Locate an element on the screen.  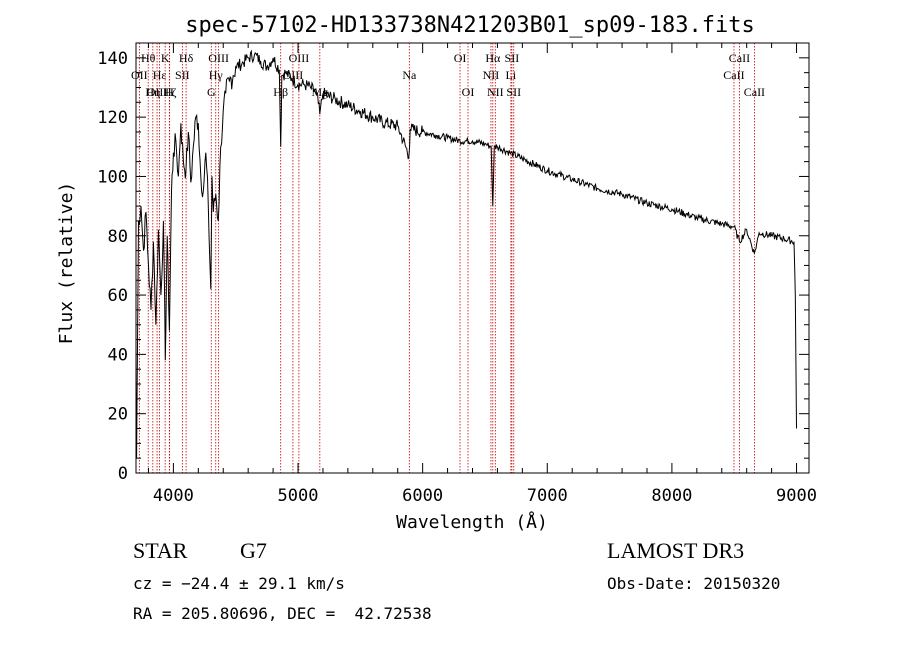
x-tick-label: 5000 is located at coordinates (298, 496).